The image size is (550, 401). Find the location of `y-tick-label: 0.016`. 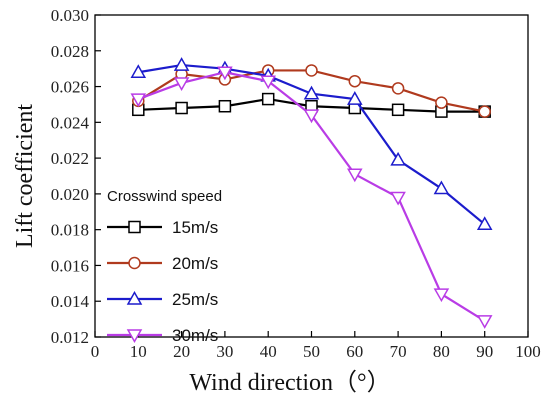

y-tick-label: 0.016 is located at coordinates (70, 265).